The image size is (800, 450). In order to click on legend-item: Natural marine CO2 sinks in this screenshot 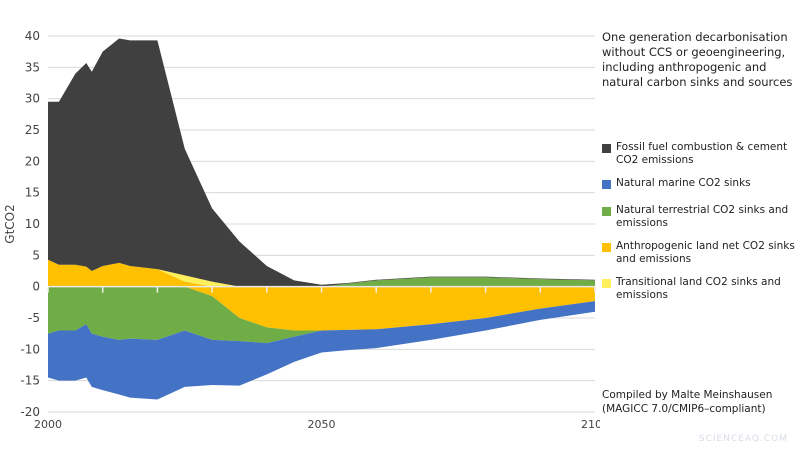, I will do `click(700, 183)`.